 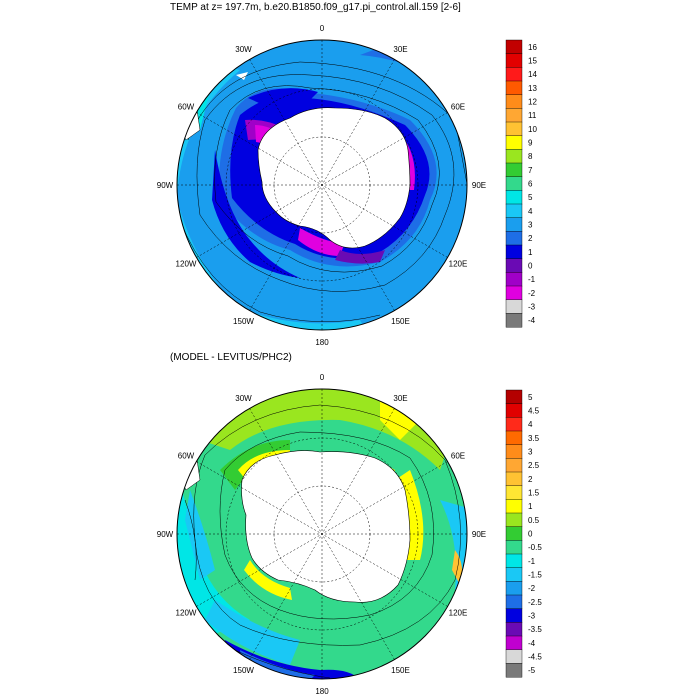 I want to click on lon-label-150E: 150E, so click(x=400, y=670).